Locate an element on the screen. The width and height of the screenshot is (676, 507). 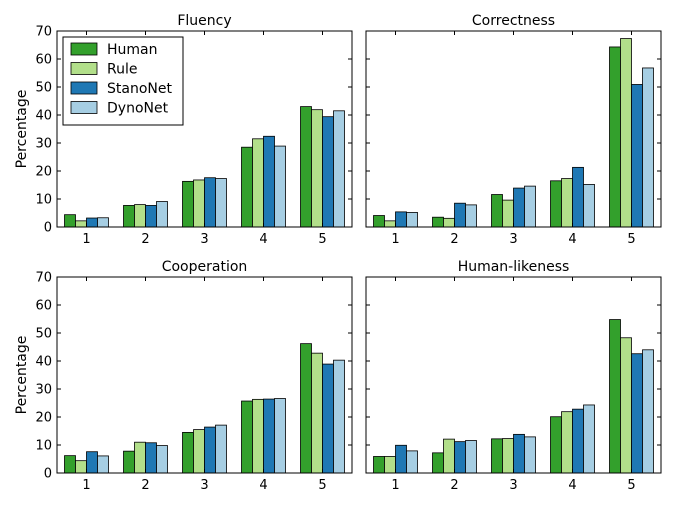
panel-title: Cooperation is located at coordinates (205, 267).